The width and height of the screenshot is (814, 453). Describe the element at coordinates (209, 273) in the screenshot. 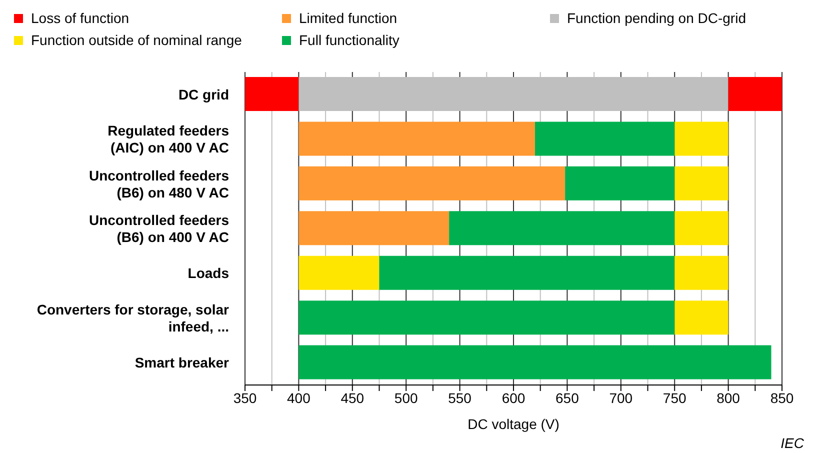

I see `y-tick-label: Loads` at that location.